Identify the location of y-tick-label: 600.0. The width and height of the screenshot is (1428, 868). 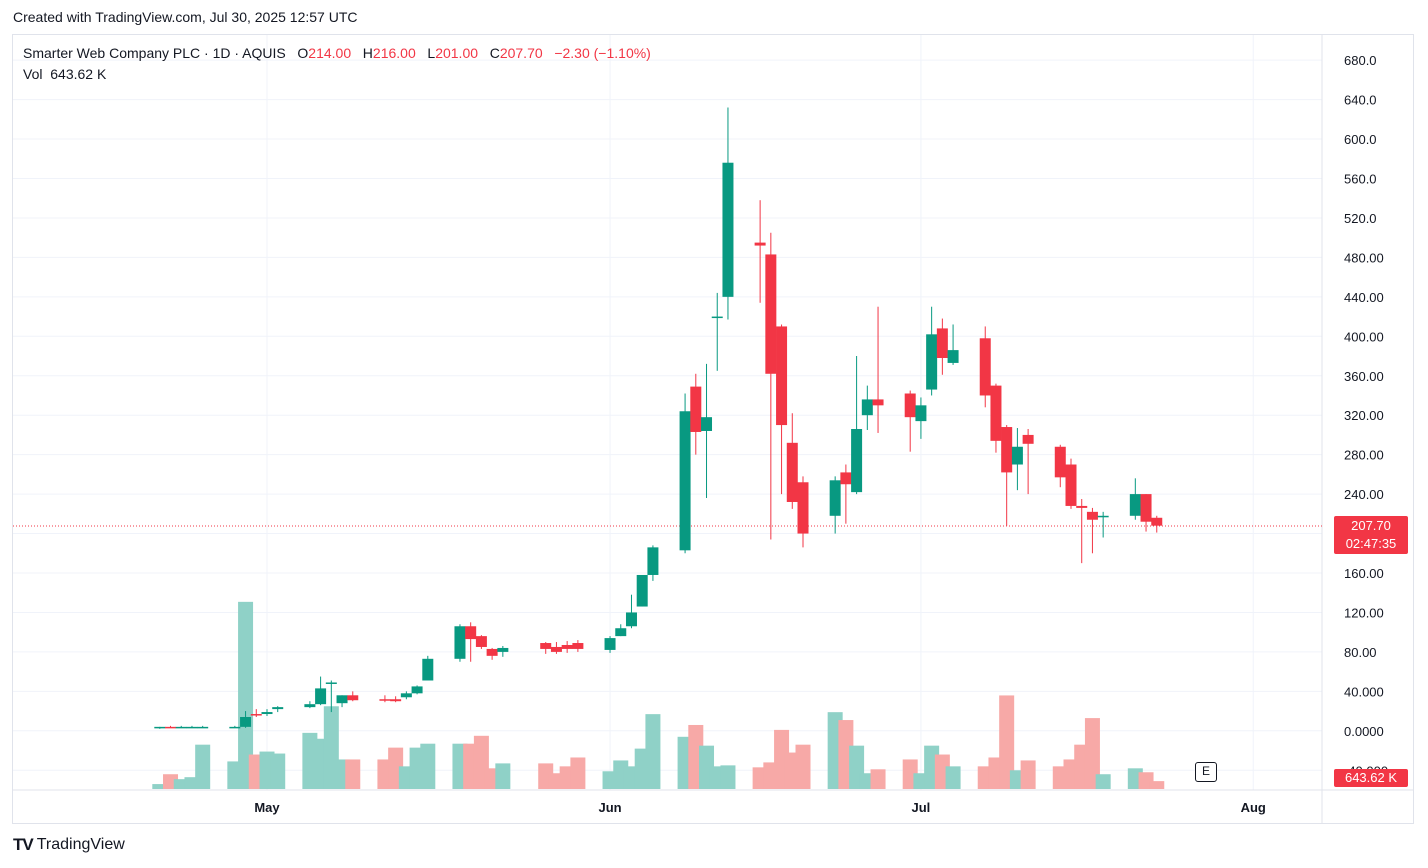
(1360, 139).